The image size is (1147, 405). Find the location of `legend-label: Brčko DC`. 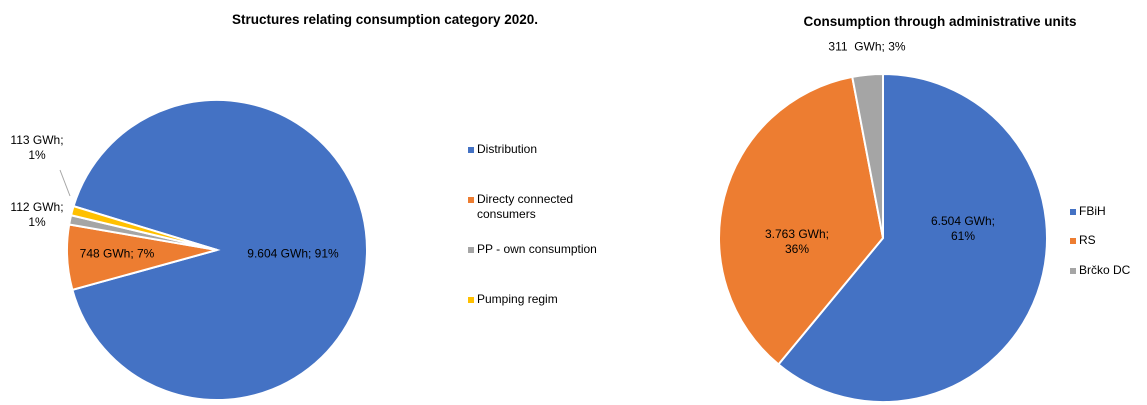

legend-label: Brčko DC is located at coordinates (1105, 270).